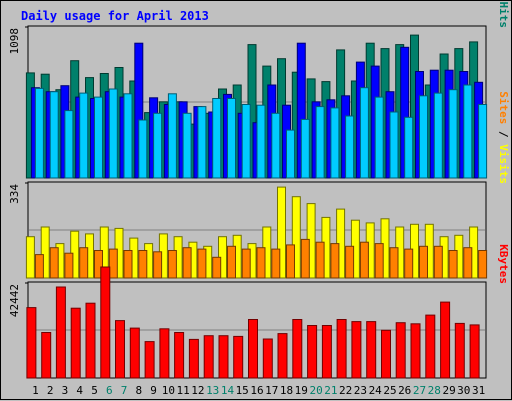 The width and height of the screenshot is (512, 401). Describe the element at coordinates (50, 390) in the screenshot. I see `xtick-label-2: 2` at that location.